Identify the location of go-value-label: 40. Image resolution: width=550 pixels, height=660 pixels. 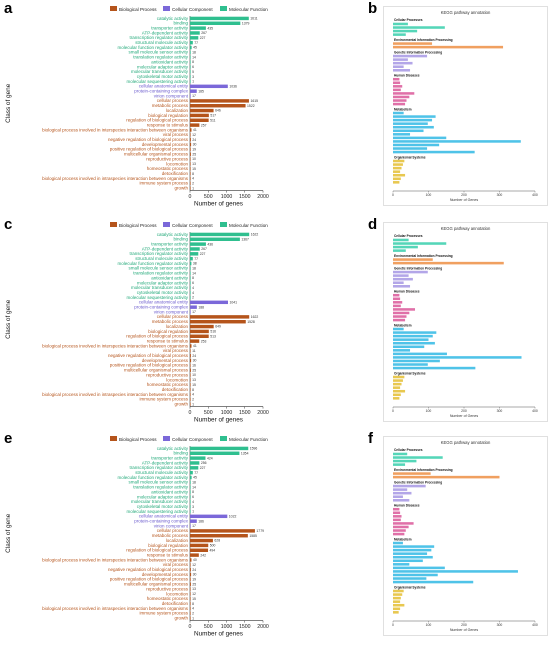
(195, 560).